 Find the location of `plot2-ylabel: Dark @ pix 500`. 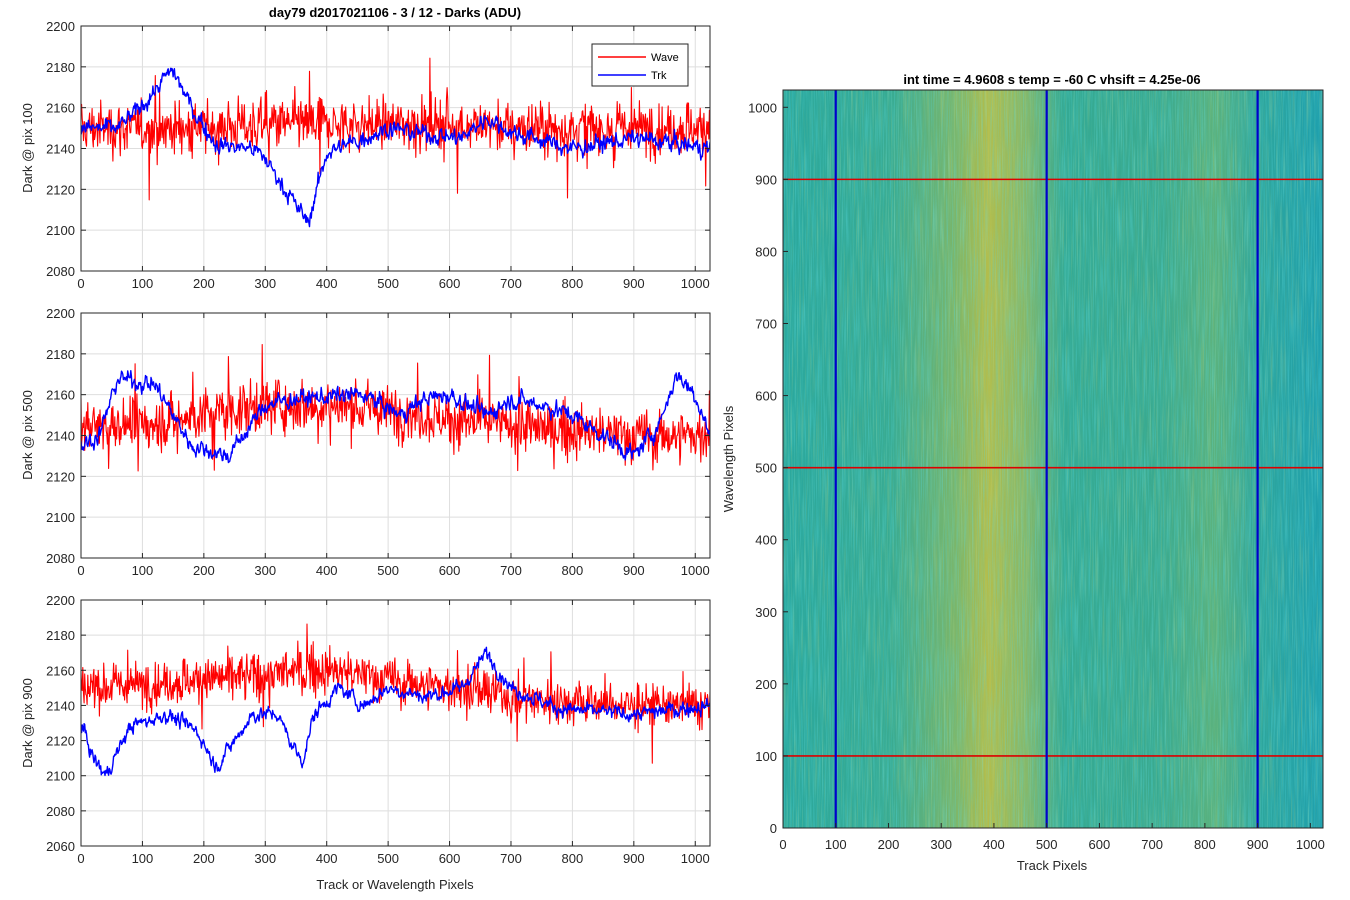

plot2-ylabel: Dark @ pix 500 is located at coordinates (27, 435).